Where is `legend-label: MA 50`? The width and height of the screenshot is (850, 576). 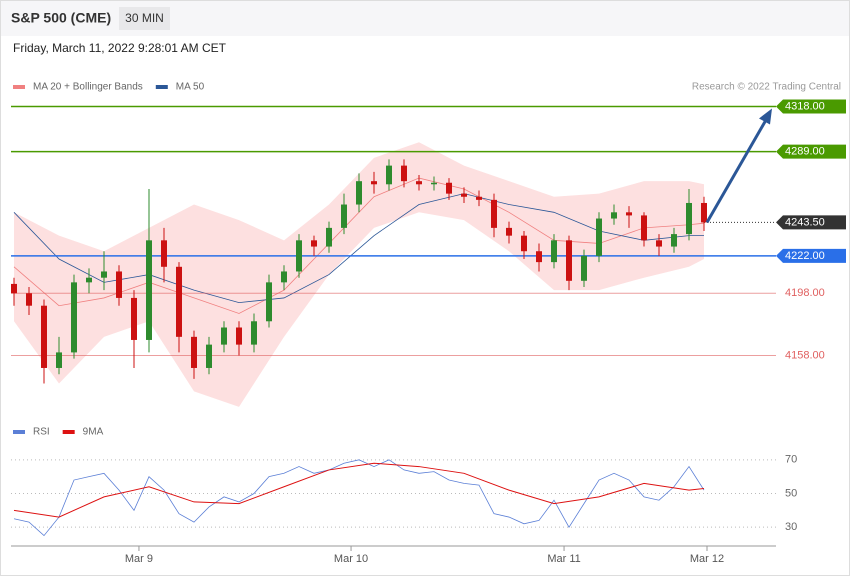
legend-label: MA 50 is located at coordinates (190, 87).